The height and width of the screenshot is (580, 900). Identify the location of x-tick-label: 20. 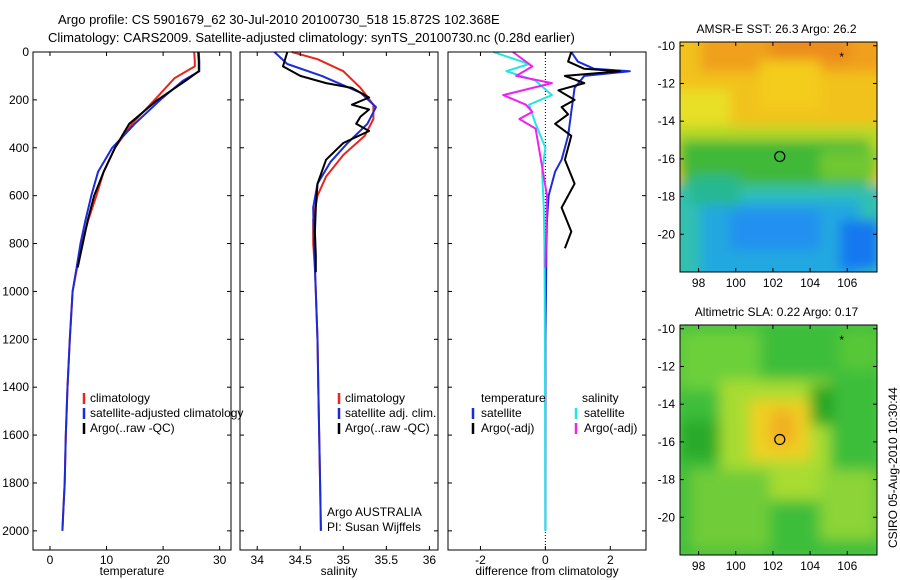
(163, 560).